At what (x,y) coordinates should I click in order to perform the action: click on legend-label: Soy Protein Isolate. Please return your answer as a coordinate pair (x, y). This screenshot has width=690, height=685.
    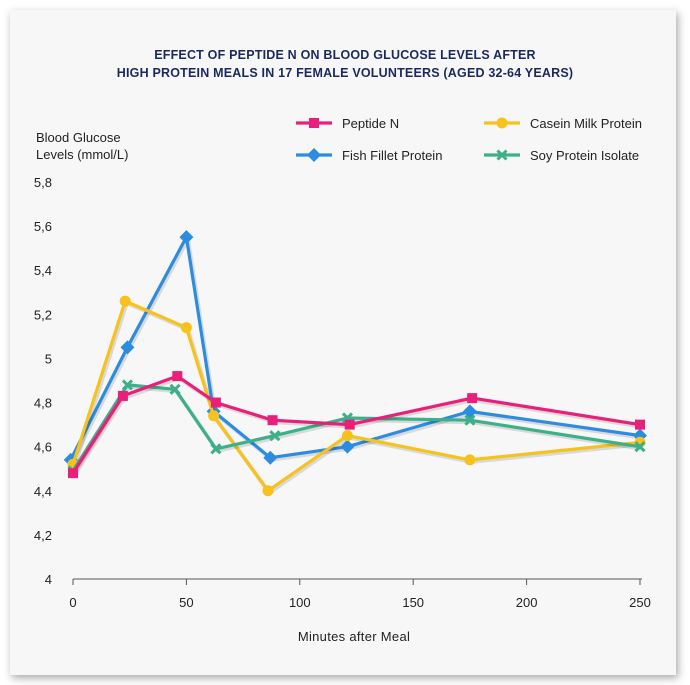
    Looking at the image, I should click on (584, 155).